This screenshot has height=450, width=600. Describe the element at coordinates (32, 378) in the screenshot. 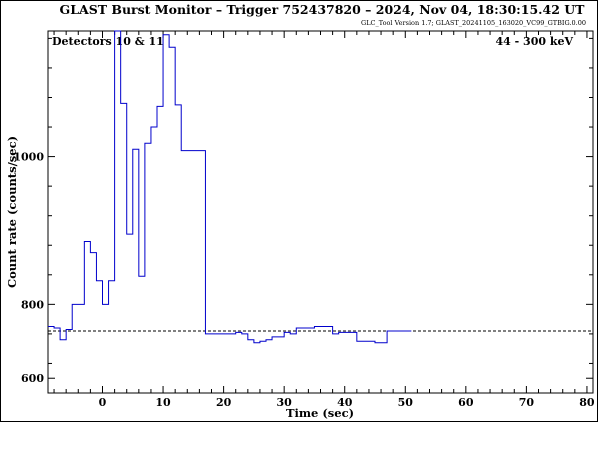

I see `y-tick-label: 600` at that location.